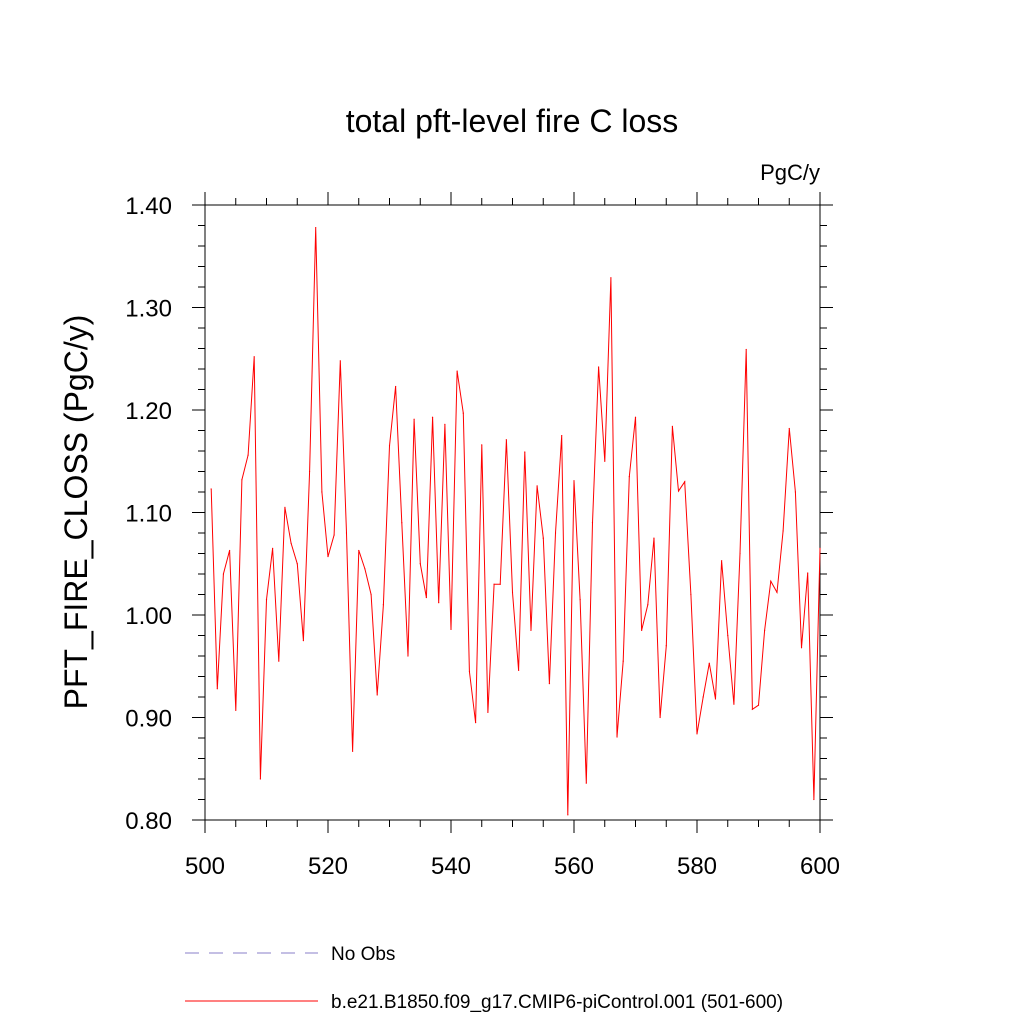 The image size is (1024, 1024). Describe the element at coordinates (148, 616) in the screenshot. I see `y-tick-label: 1.00` at that location.